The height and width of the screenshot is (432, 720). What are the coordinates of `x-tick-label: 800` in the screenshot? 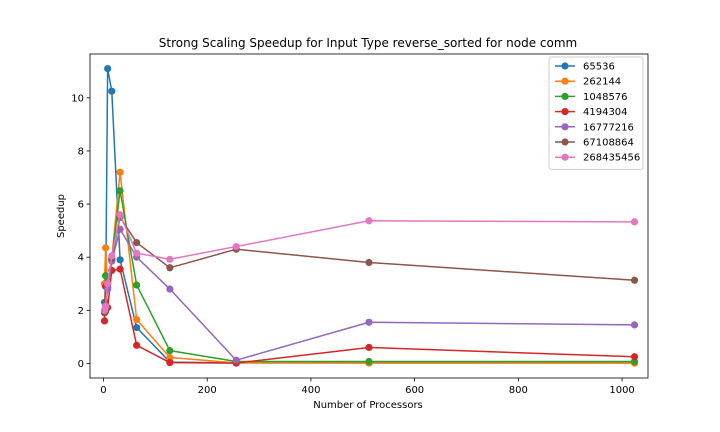 It's located at (518, 390).